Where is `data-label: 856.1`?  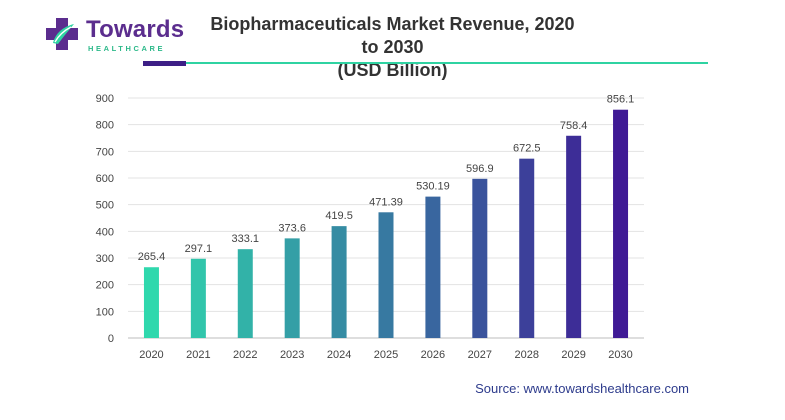
data-label: 856.1 is located at coordinates (621, 100).